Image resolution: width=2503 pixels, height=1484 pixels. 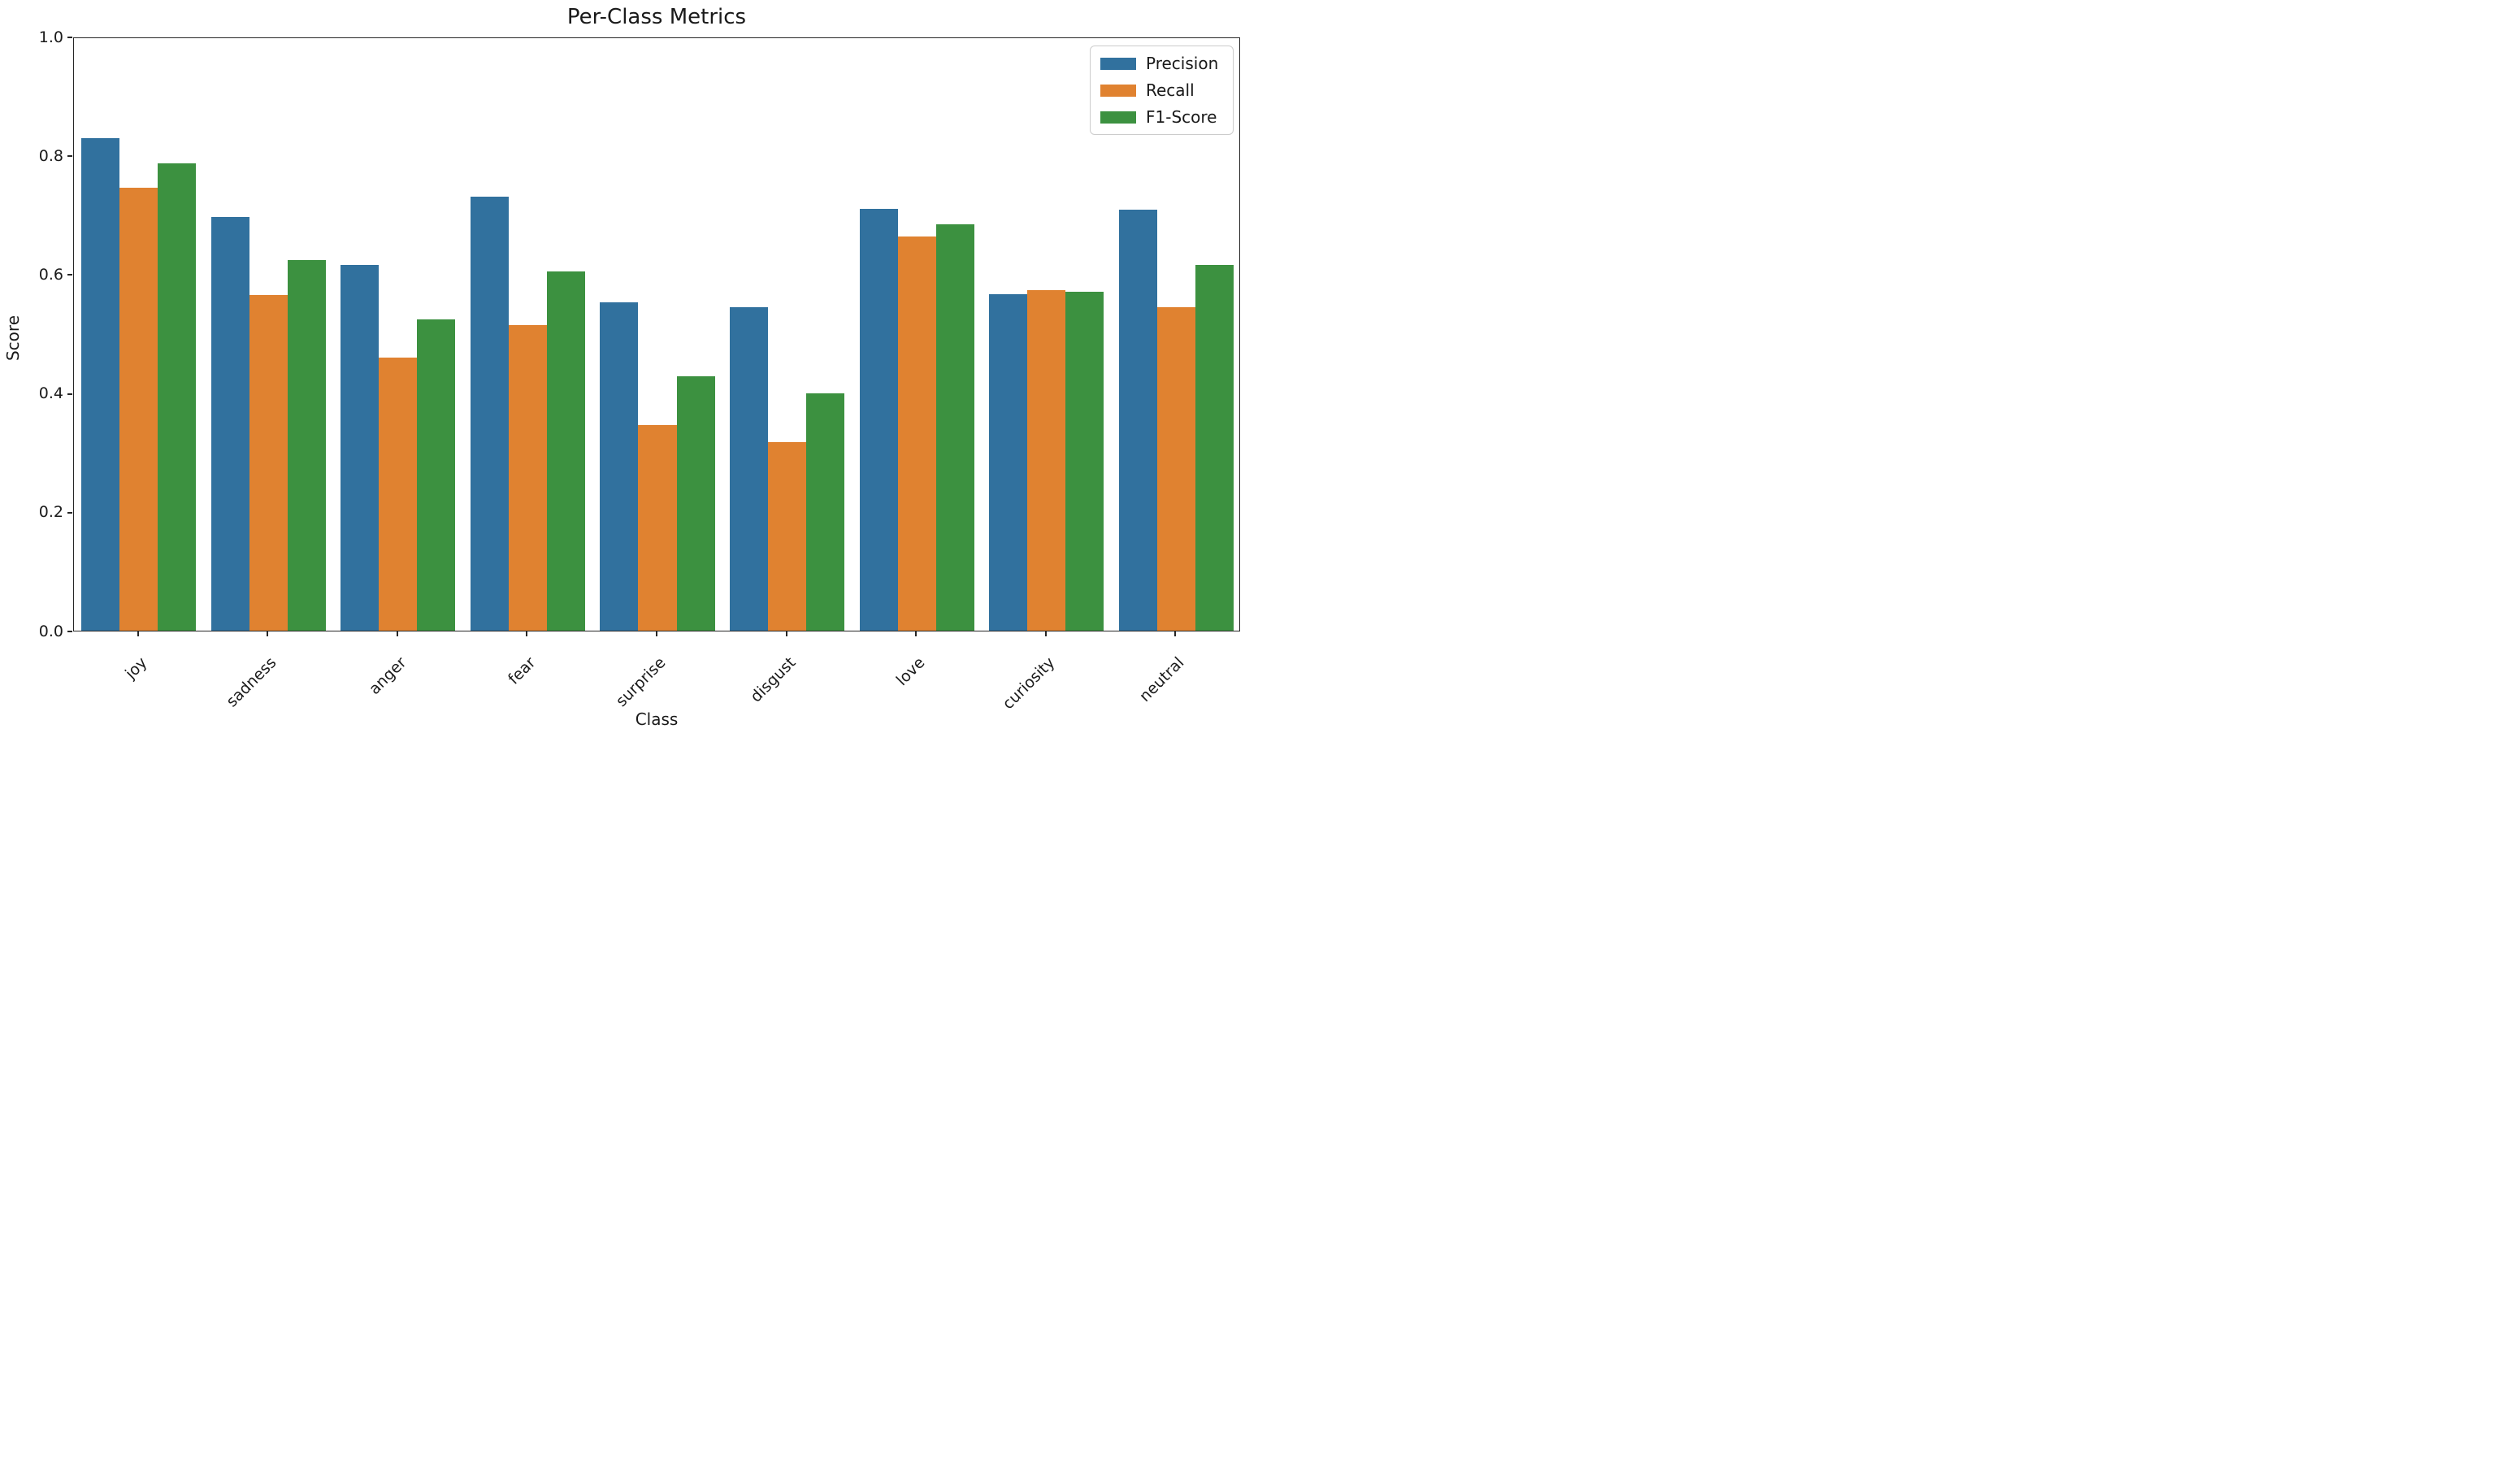 I want to click on y-tick-label-0.2: 0.2, so click(x=50, y=512).